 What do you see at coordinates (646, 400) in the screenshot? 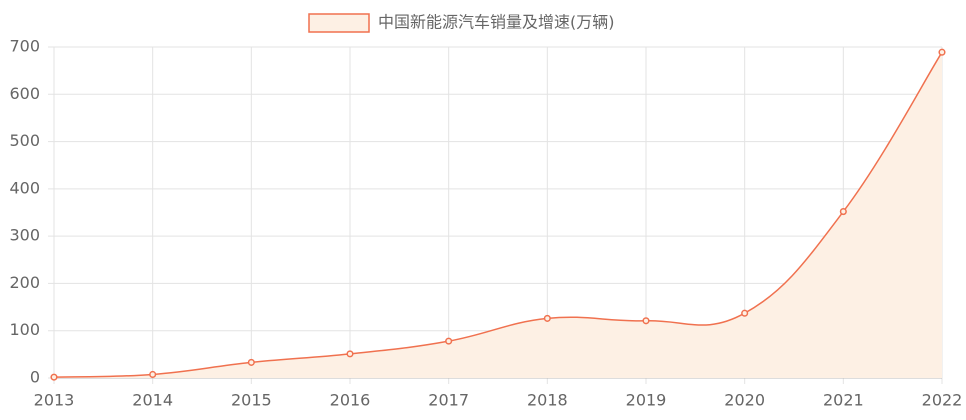
I see `x-tick-label: 2019` at bounding box center [646, 400].